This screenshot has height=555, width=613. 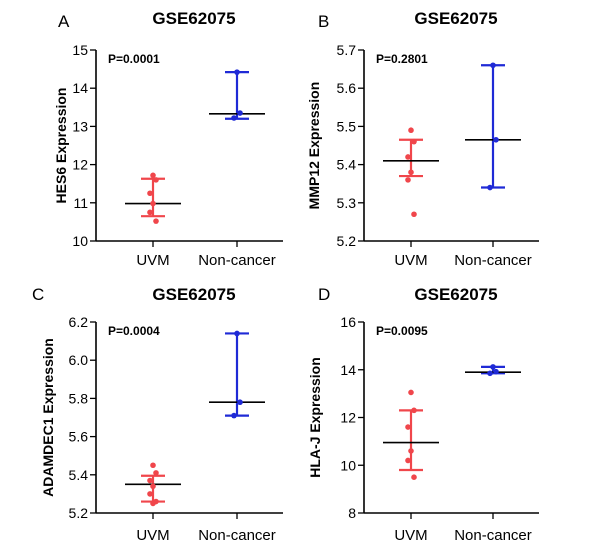 What do you see at coordinates (315, 417) in the screenshot?
I see `y-axis-label: HLA-J Expression` at bounding box center [315, 417].